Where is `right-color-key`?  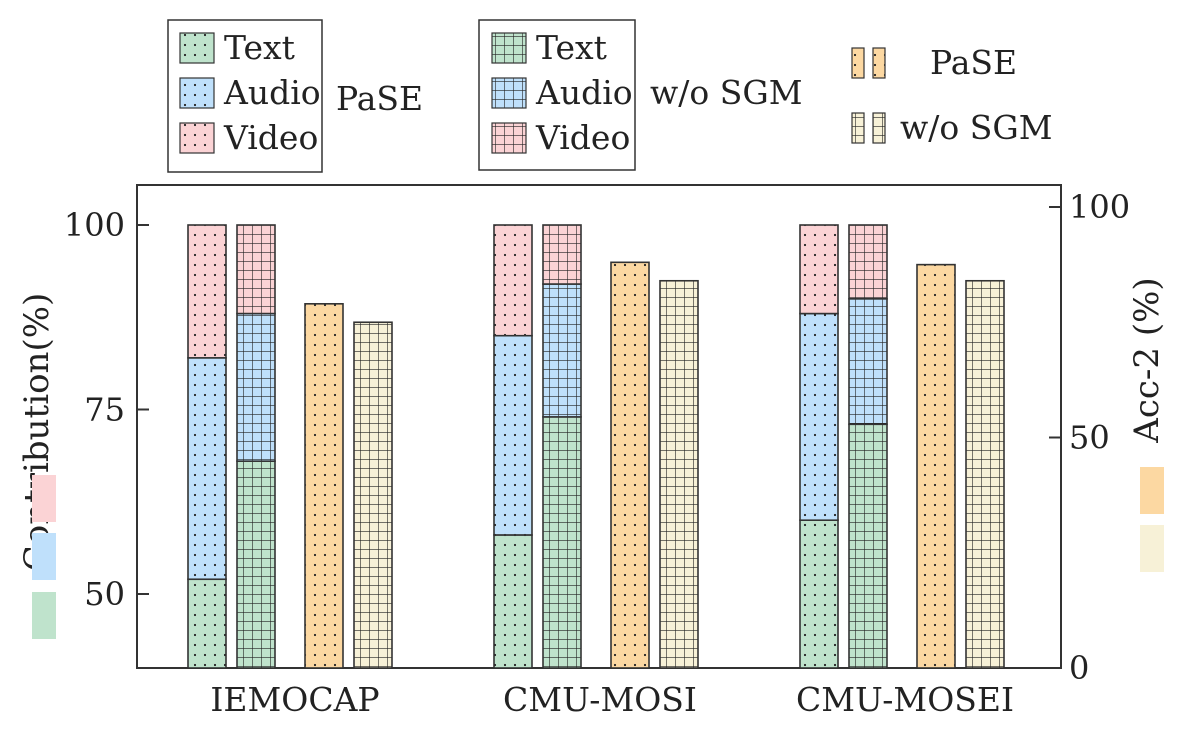
right-color-key is located at coordinates (1152, 519).